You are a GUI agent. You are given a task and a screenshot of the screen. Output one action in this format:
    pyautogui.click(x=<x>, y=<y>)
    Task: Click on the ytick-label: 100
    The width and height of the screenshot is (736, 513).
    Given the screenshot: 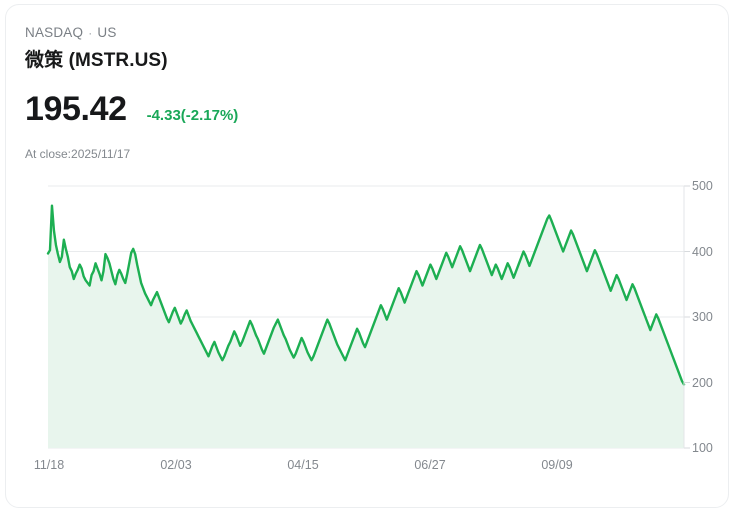 What is the action you would take?
    pyautogui.click(x=702, y=448)
    